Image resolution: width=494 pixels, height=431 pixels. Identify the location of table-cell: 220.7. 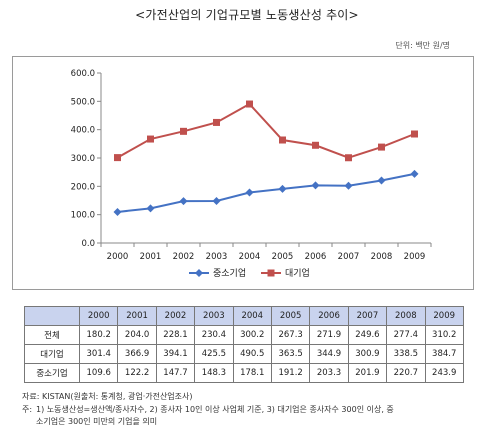
(406, 373).